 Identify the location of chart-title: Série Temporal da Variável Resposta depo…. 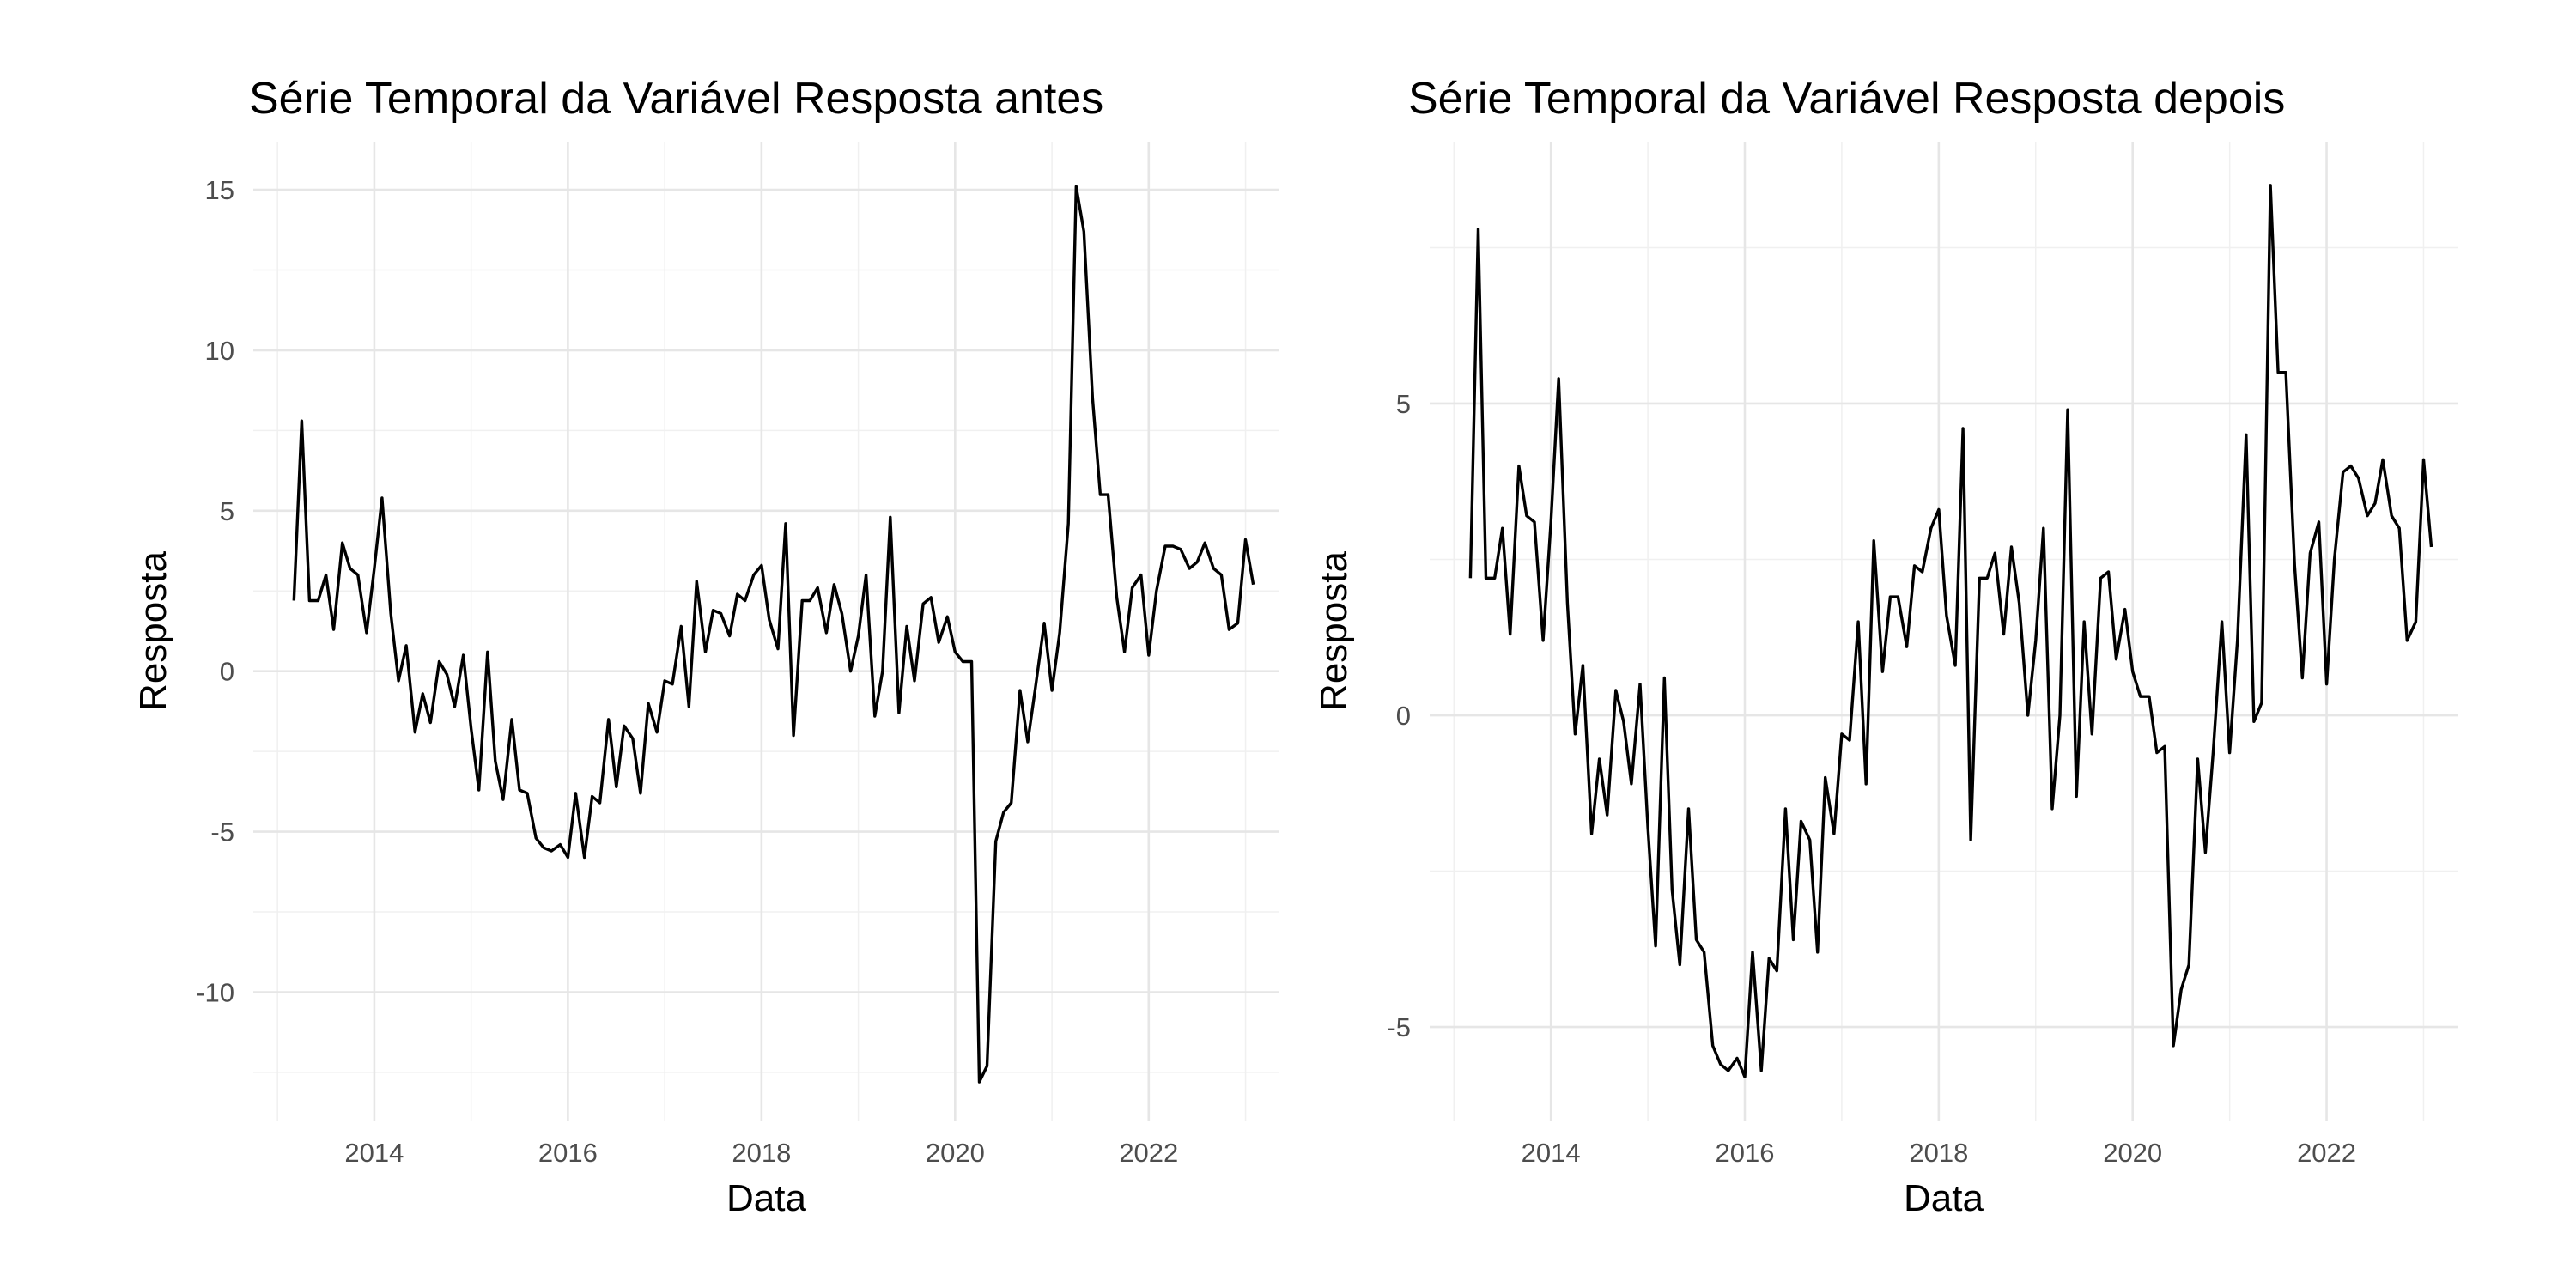
(1846, 99).